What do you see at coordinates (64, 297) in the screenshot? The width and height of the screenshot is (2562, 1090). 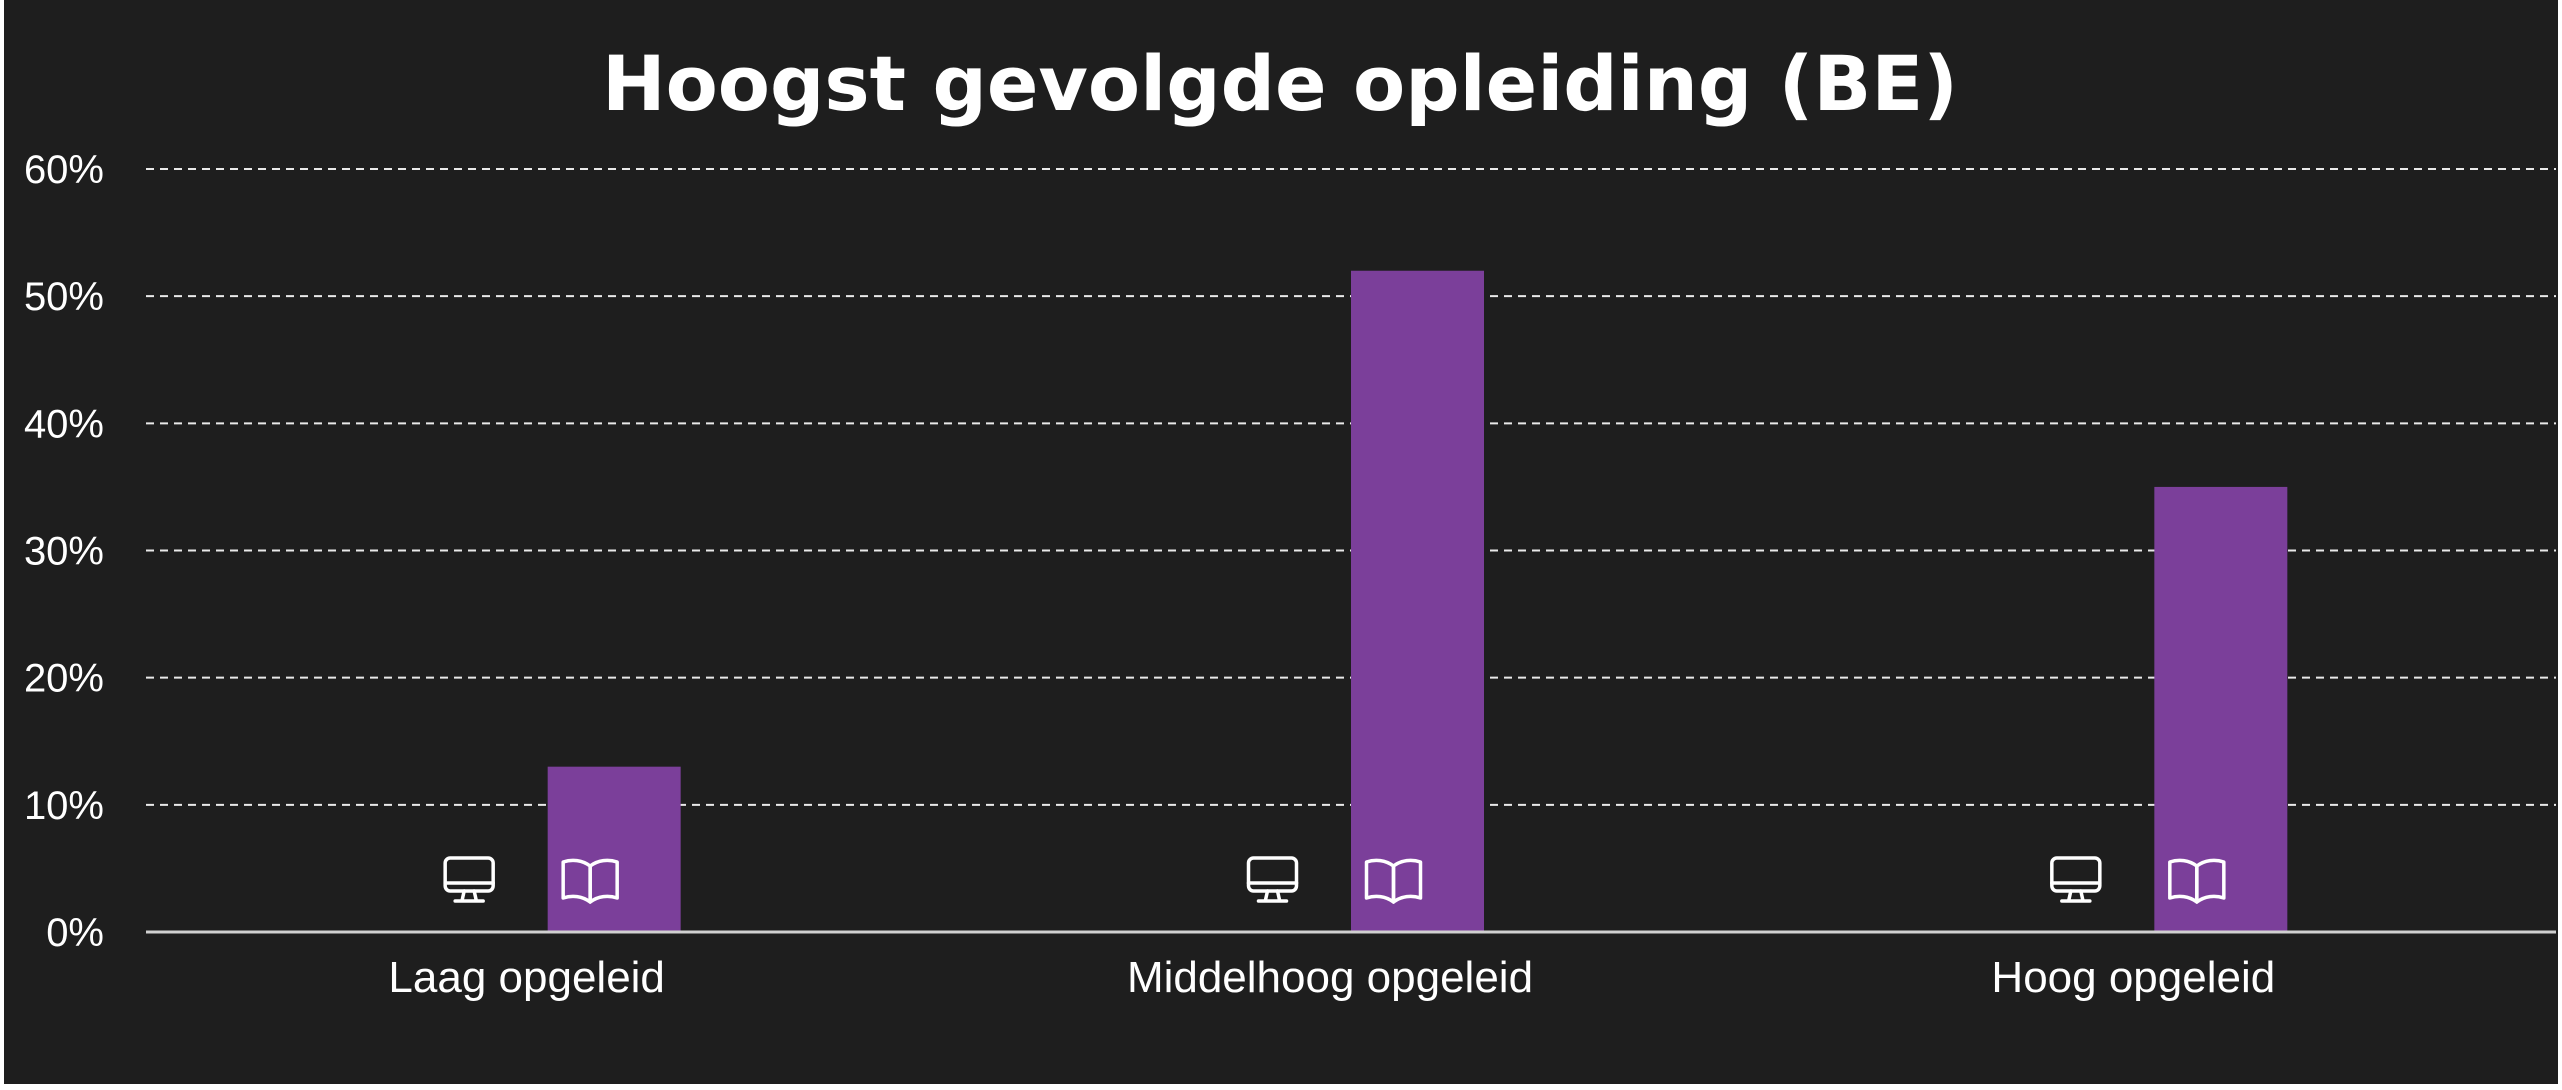 I see `y-tick-label: 50%` at bounding box center [64, 297].